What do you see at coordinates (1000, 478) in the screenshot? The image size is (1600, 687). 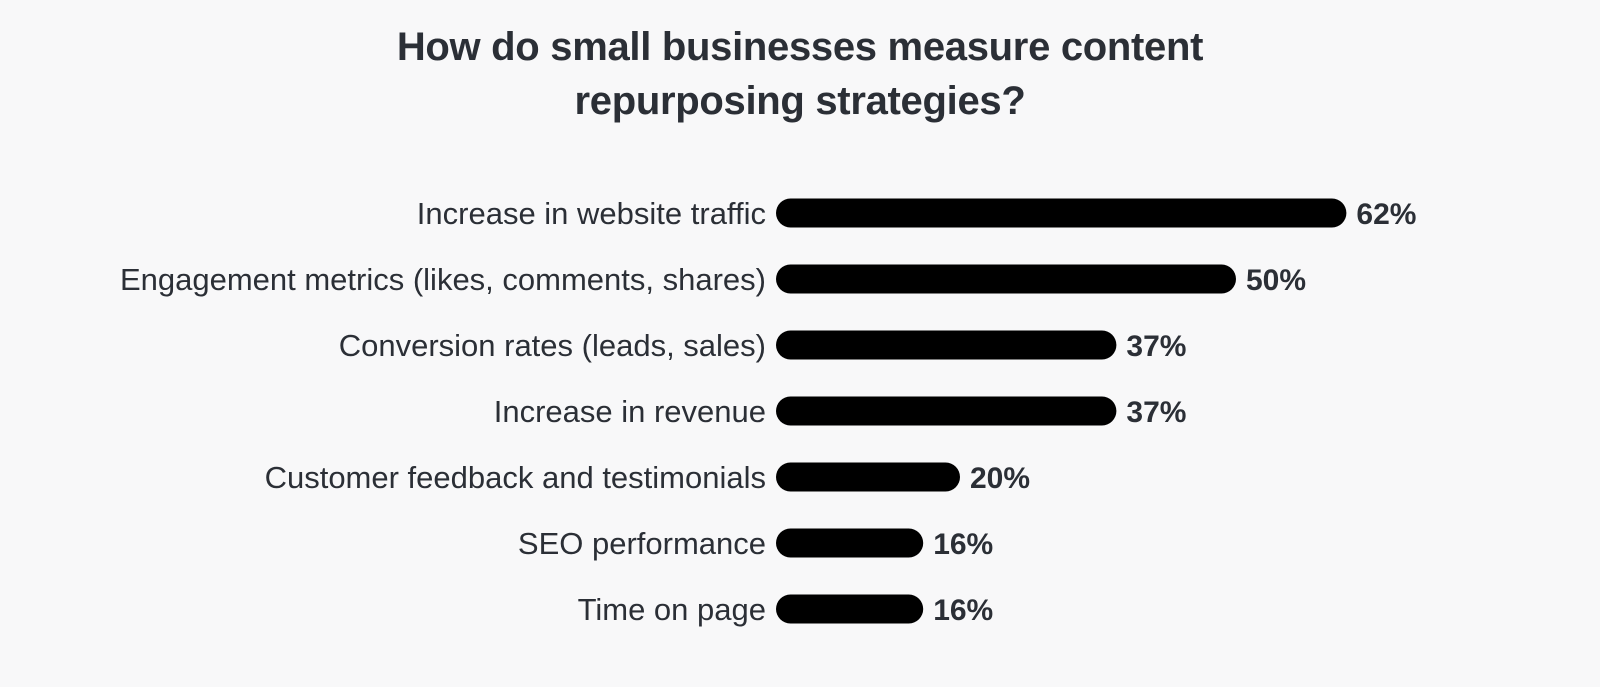 I see `value-label: 20%` at bounding box center [1000, 478].